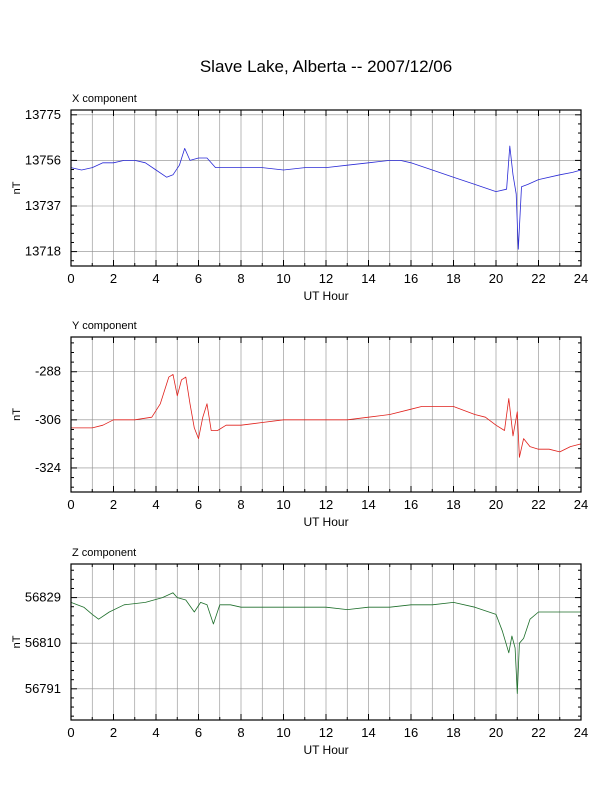  What do you see at coordinates (17, 187) in the screenshot?
I see `x-y-axis-label: nT` at bounding box center [17, 187].